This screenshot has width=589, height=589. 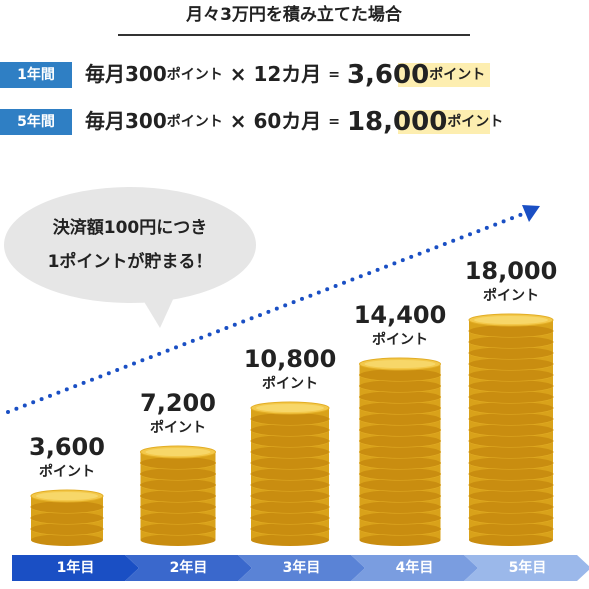 What do you see at coordinates (400, 315) in the screenshot?
I see `stack-value: 14,400` at bounding box center [400, 315].